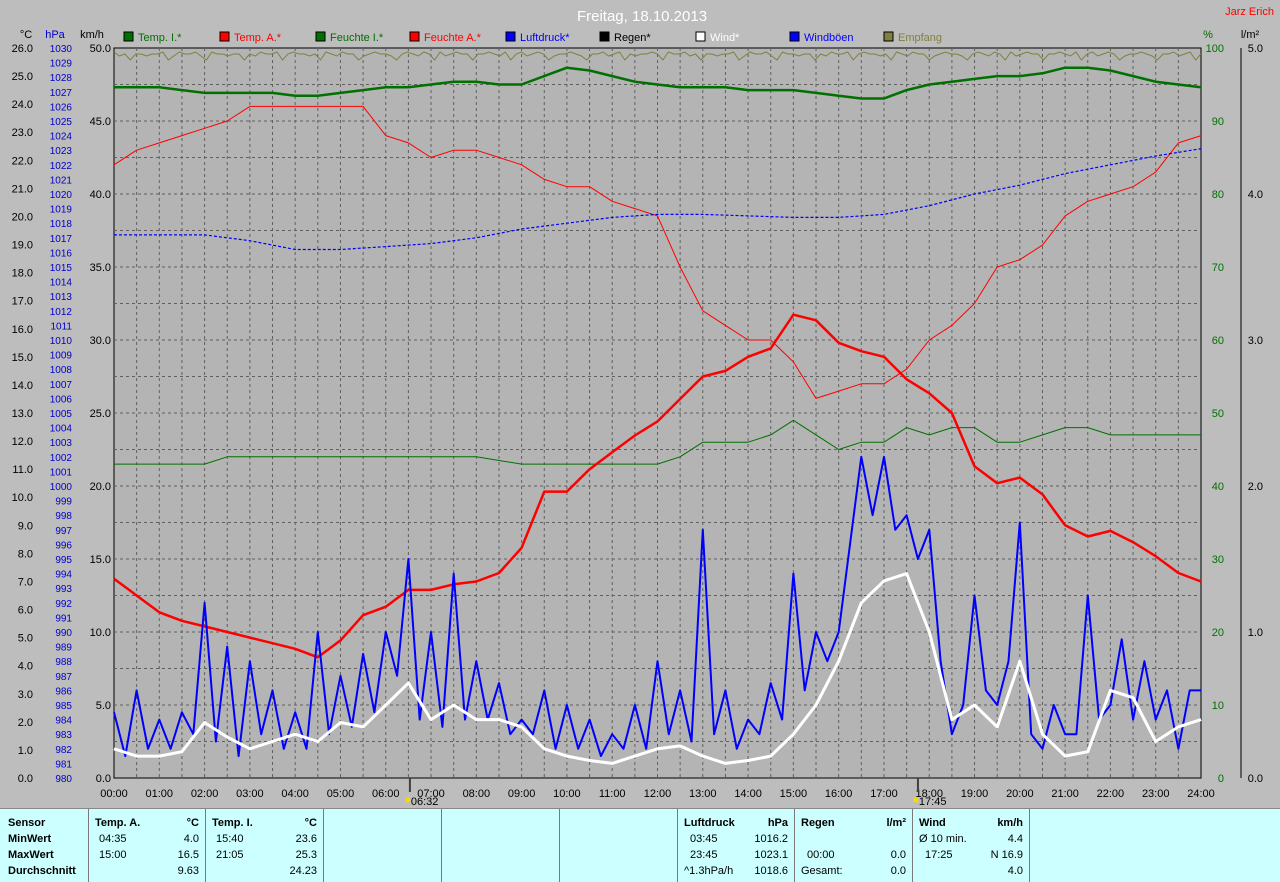 Image resolution: width=1280 pixels, height=882 pixels. I want to click on tick-label-pressure: 989, so click(63, 648).